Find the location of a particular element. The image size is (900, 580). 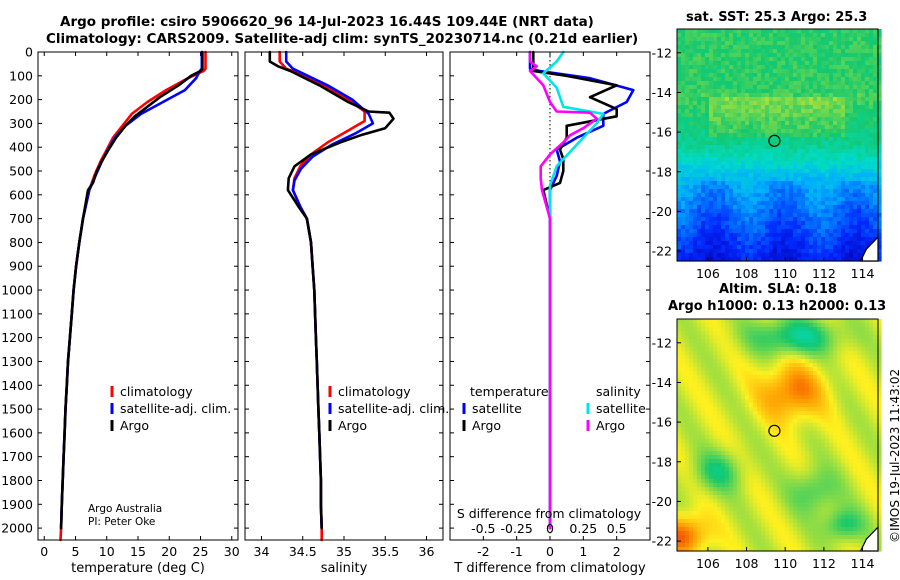

s-difference-tick-label: 0.25 is located at coordinates (583, 528).